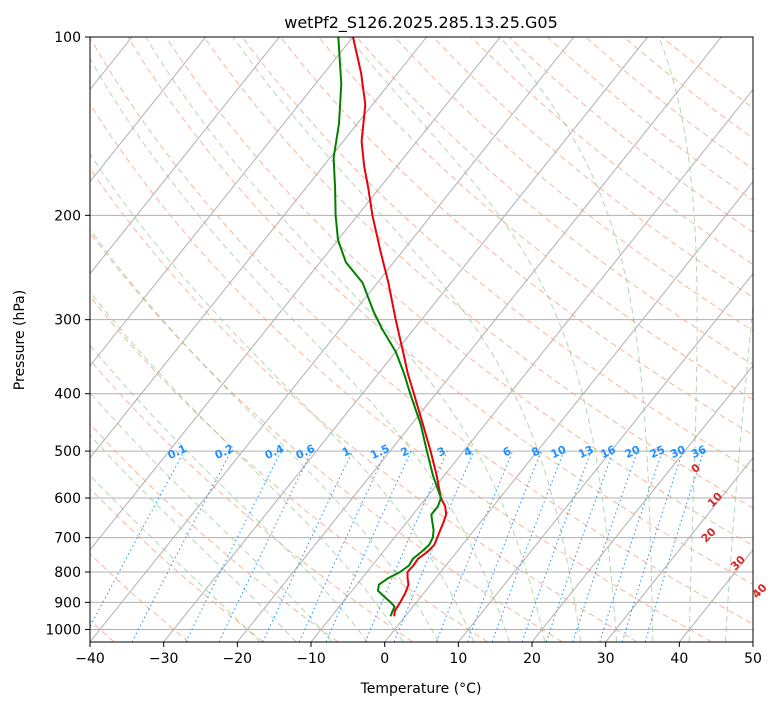 This screenshot has height=708, width=775. What do you see at coordinates (20, 340) in the screenshot?
I see `y-axis-label: Pressure (hPa)` at bounding box center [20, 340].